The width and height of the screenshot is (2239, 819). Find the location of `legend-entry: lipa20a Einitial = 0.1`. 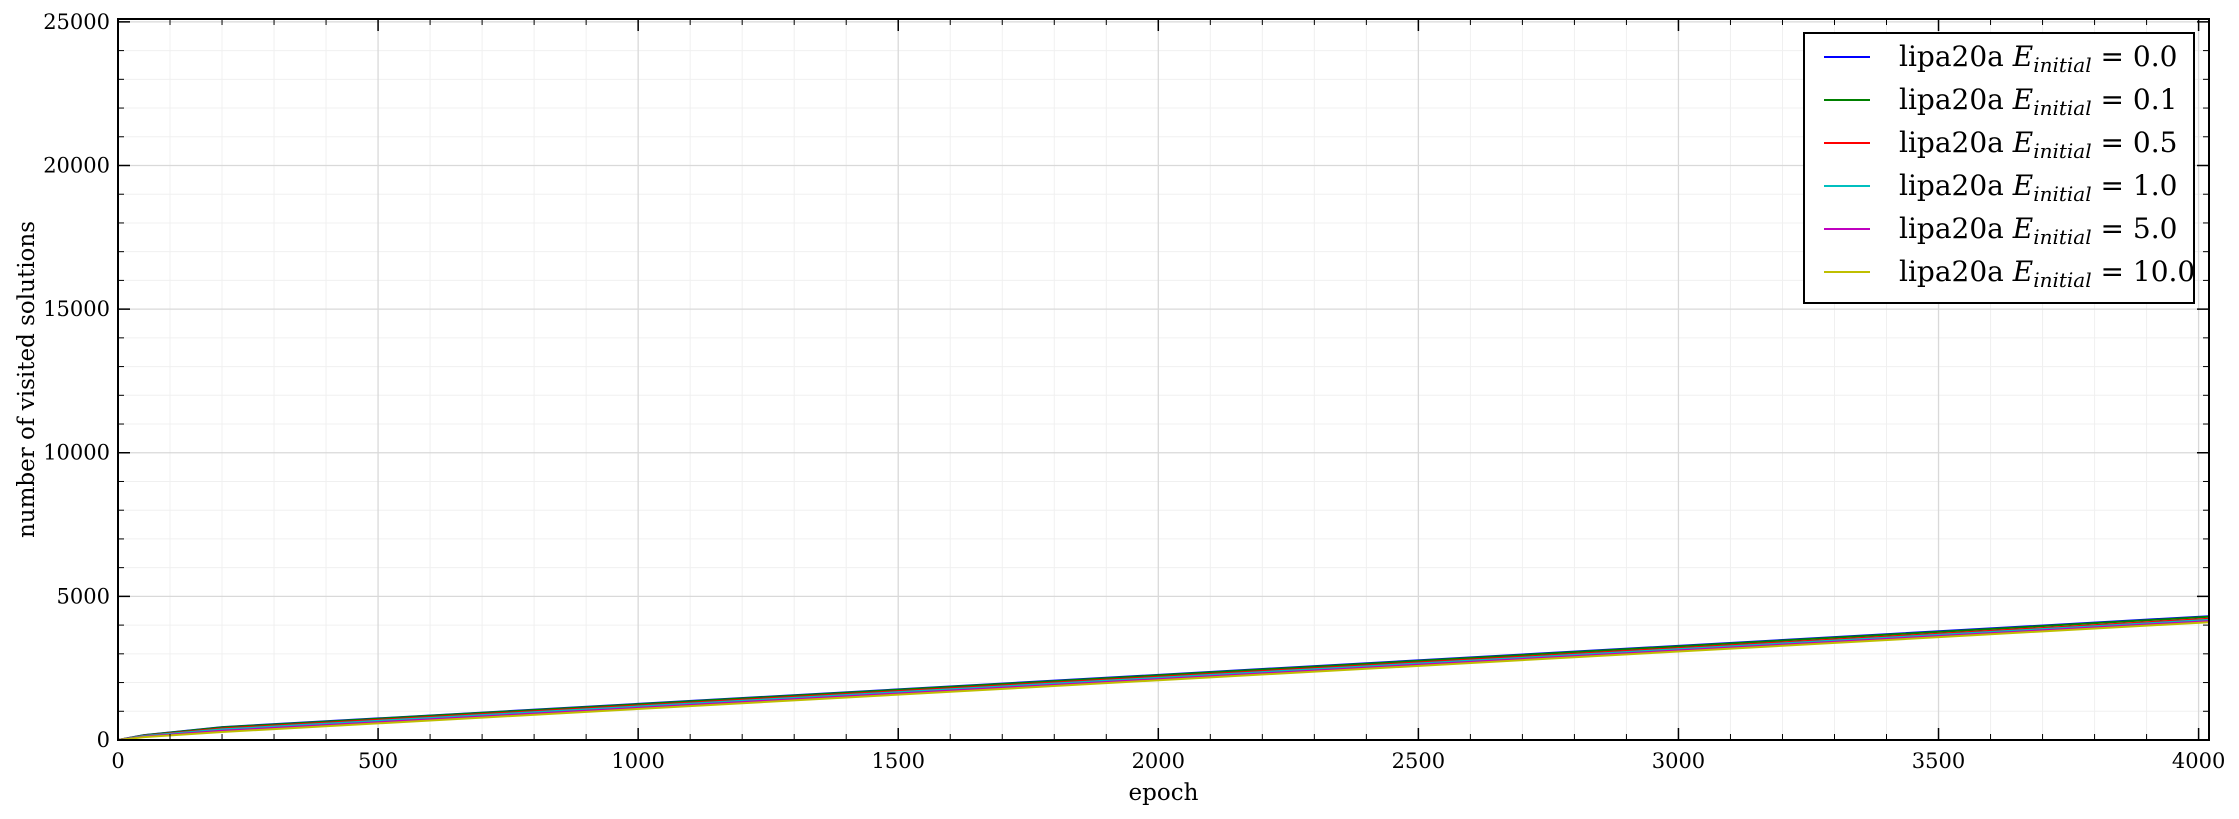

legend-entry: lipa20a Einitial = 0.1 is located at coordinates (2038, 101).